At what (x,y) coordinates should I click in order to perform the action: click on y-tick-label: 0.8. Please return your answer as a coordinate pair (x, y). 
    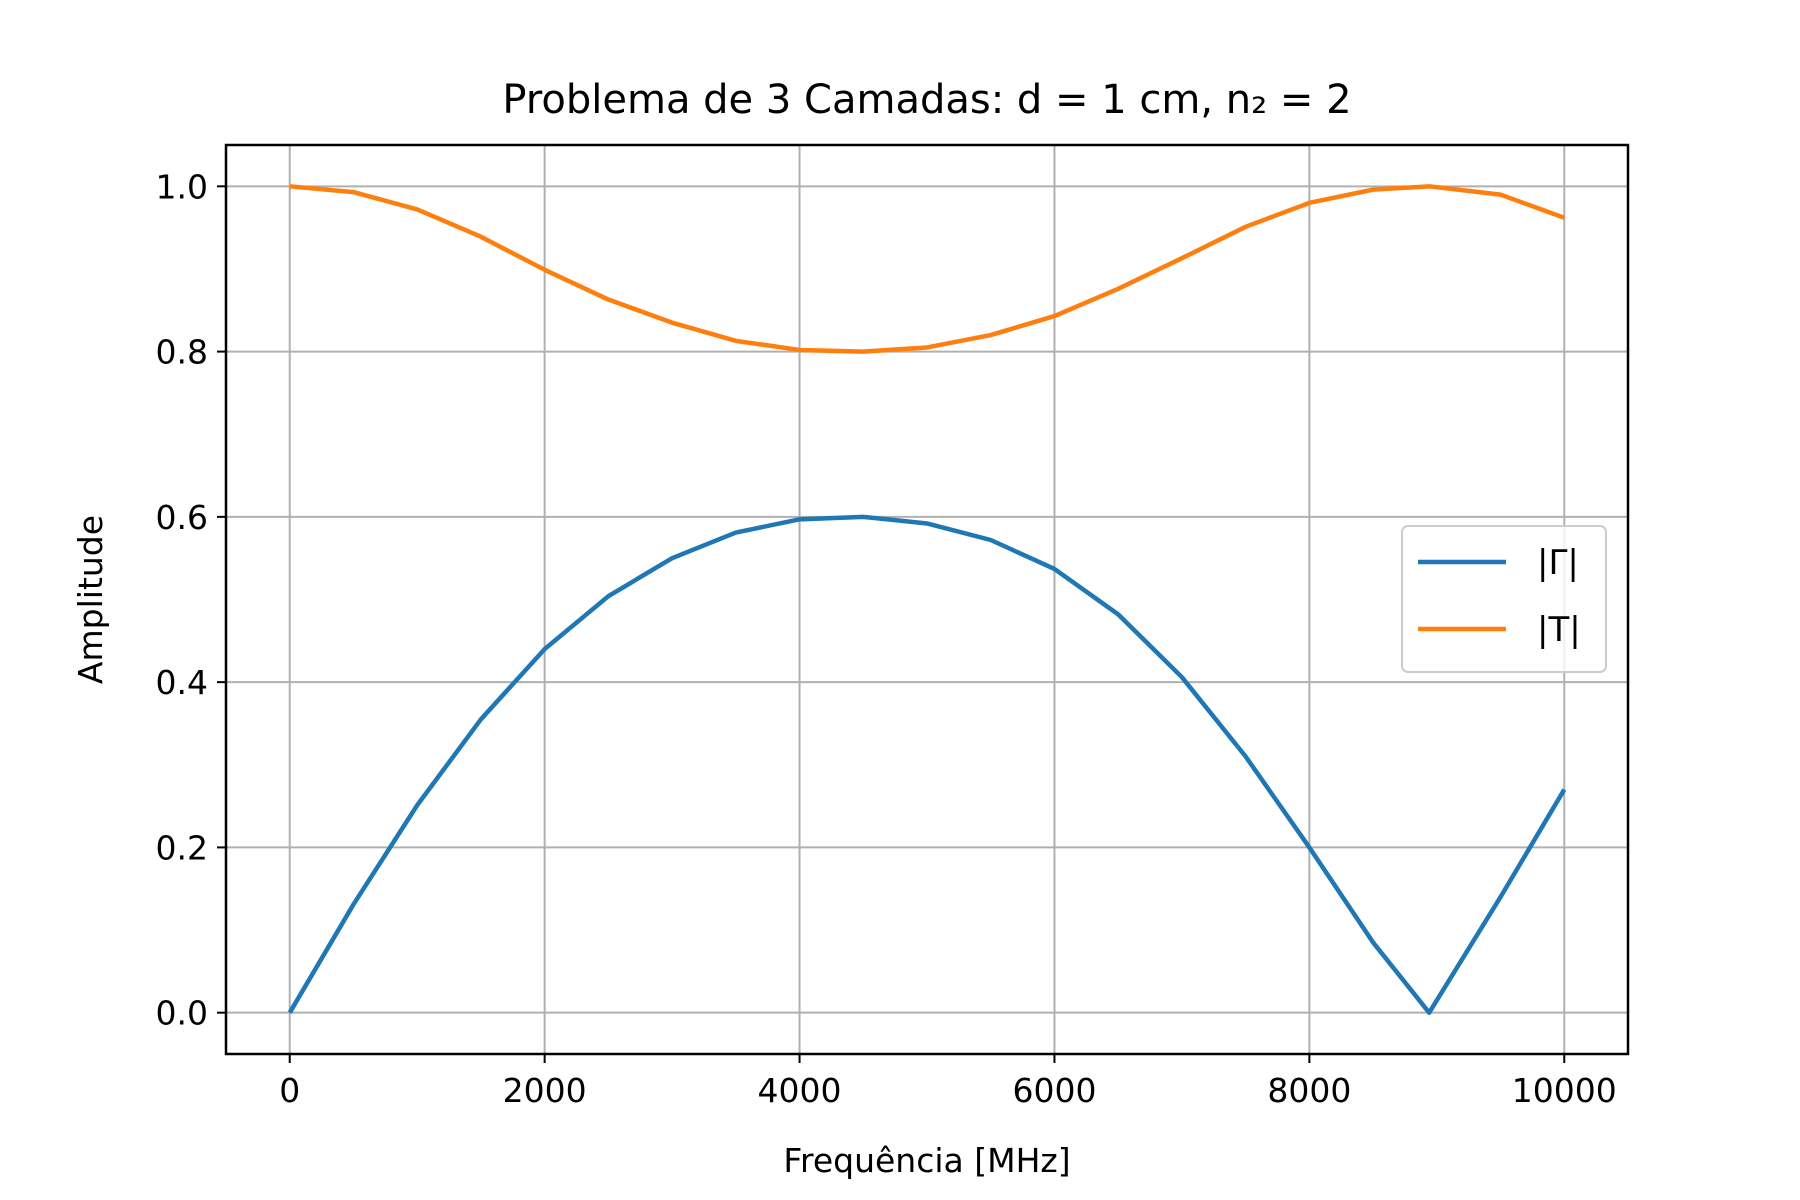
    Looking at the image, I should click on (182, 352).